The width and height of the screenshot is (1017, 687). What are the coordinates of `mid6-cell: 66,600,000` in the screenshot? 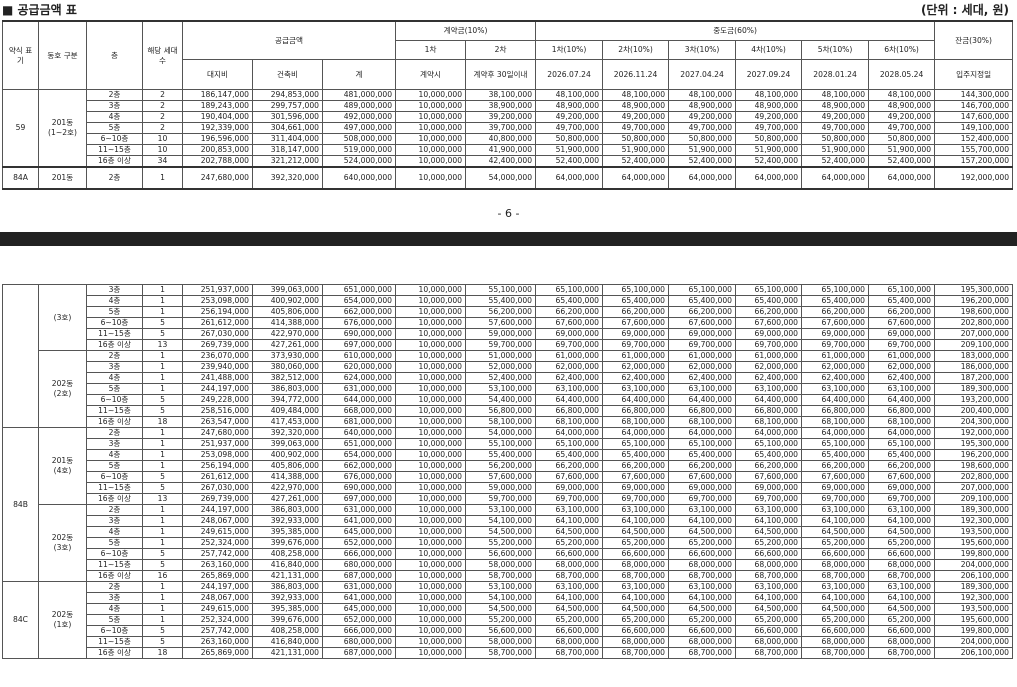 It's located at (901, 631).